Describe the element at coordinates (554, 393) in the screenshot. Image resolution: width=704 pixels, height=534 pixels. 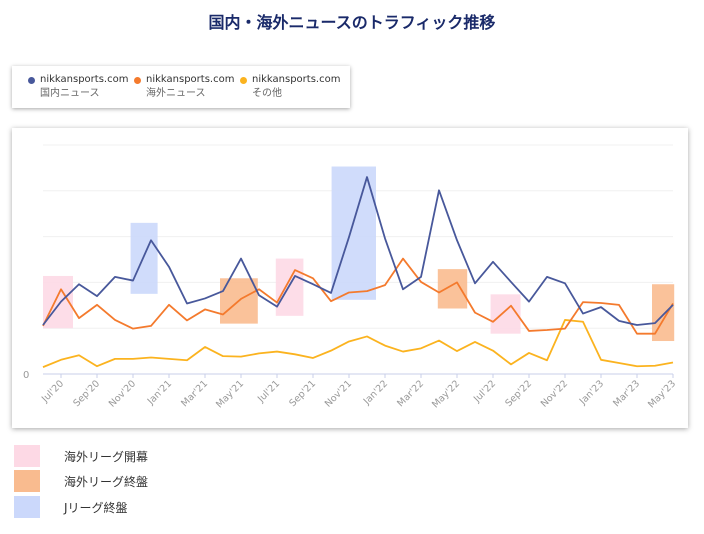
I see `x-tick-label: Nov'22` at that location.